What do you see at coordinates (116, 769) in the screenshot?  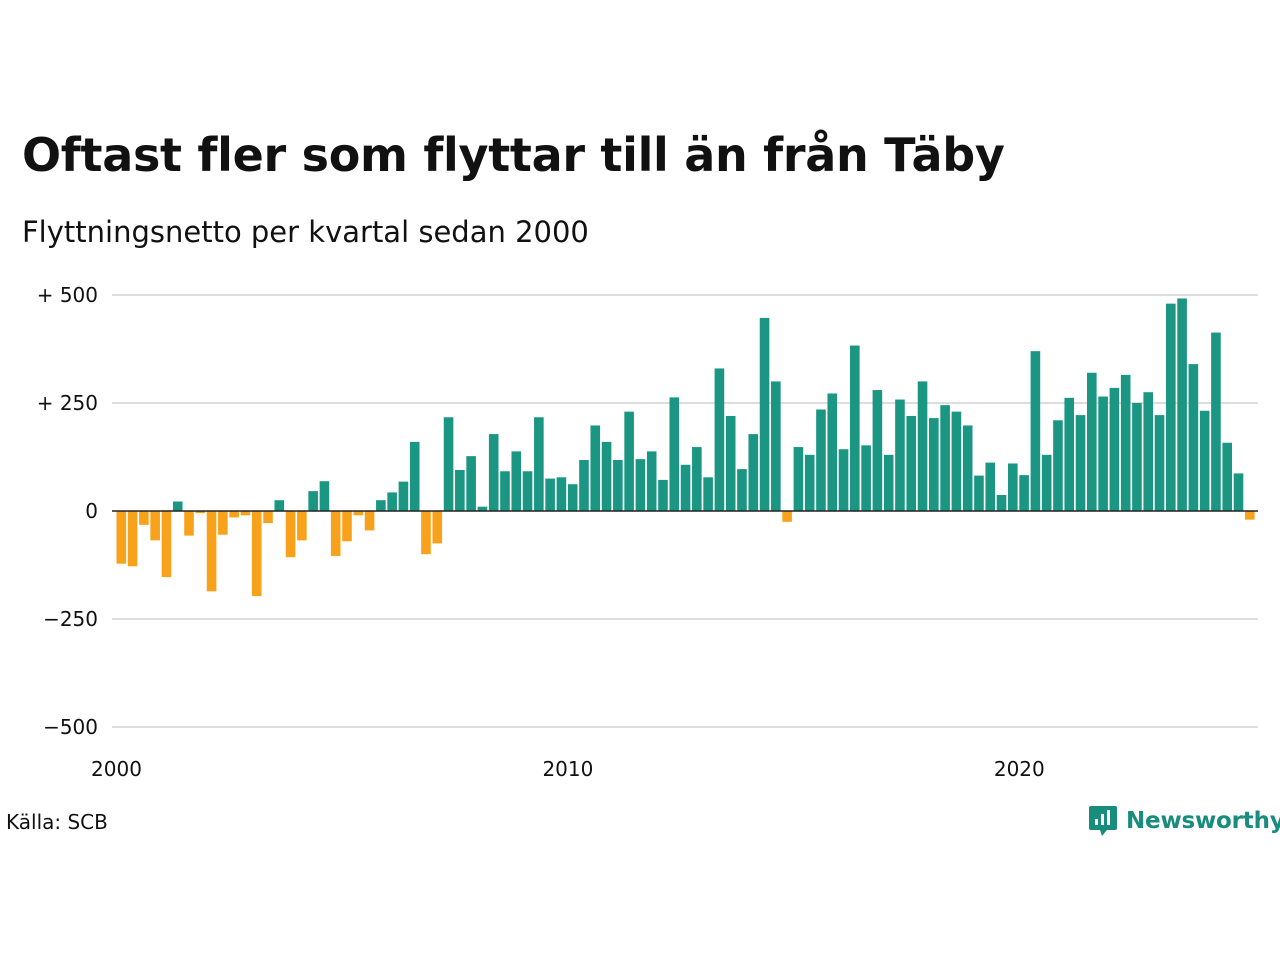 I see `x-tick-label: 2000` at bounding box center [116, 769].